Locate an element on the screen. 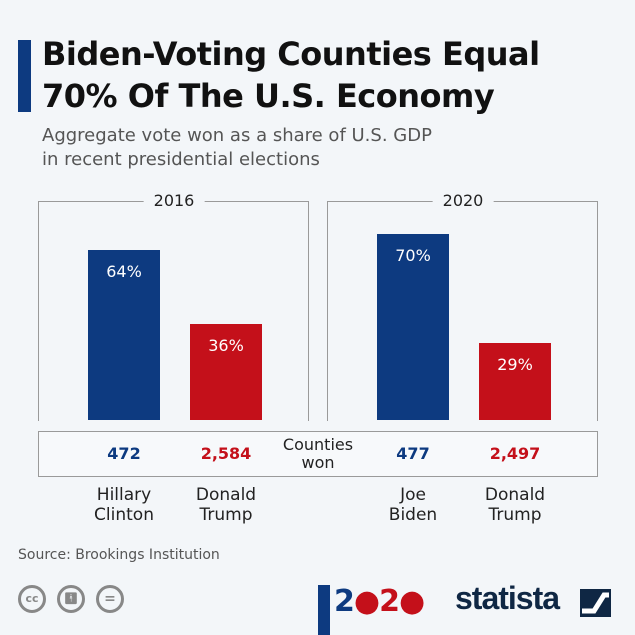  bar-value-label: 70% is located at coordinates (413, 256).